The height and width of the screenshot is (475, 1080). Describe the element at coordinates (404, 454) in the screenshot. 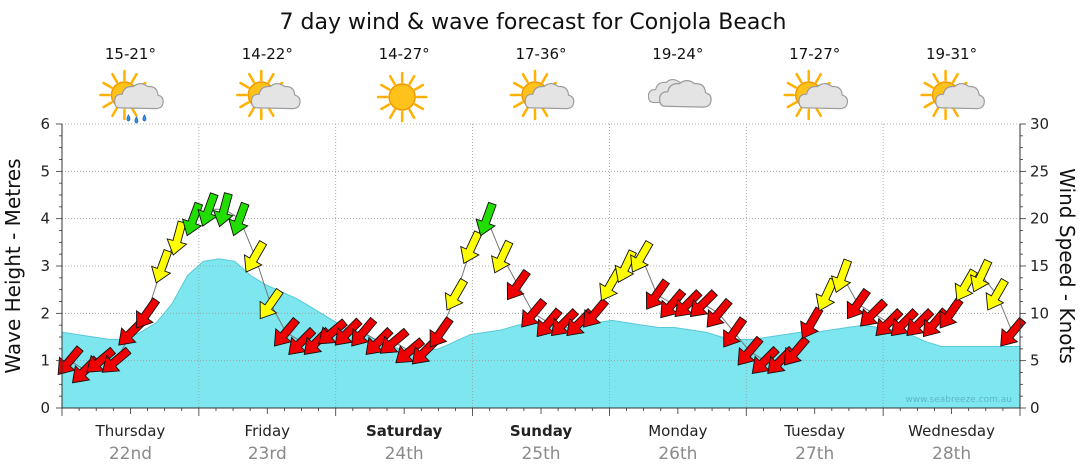

I see `day-date: 24th` at that location.